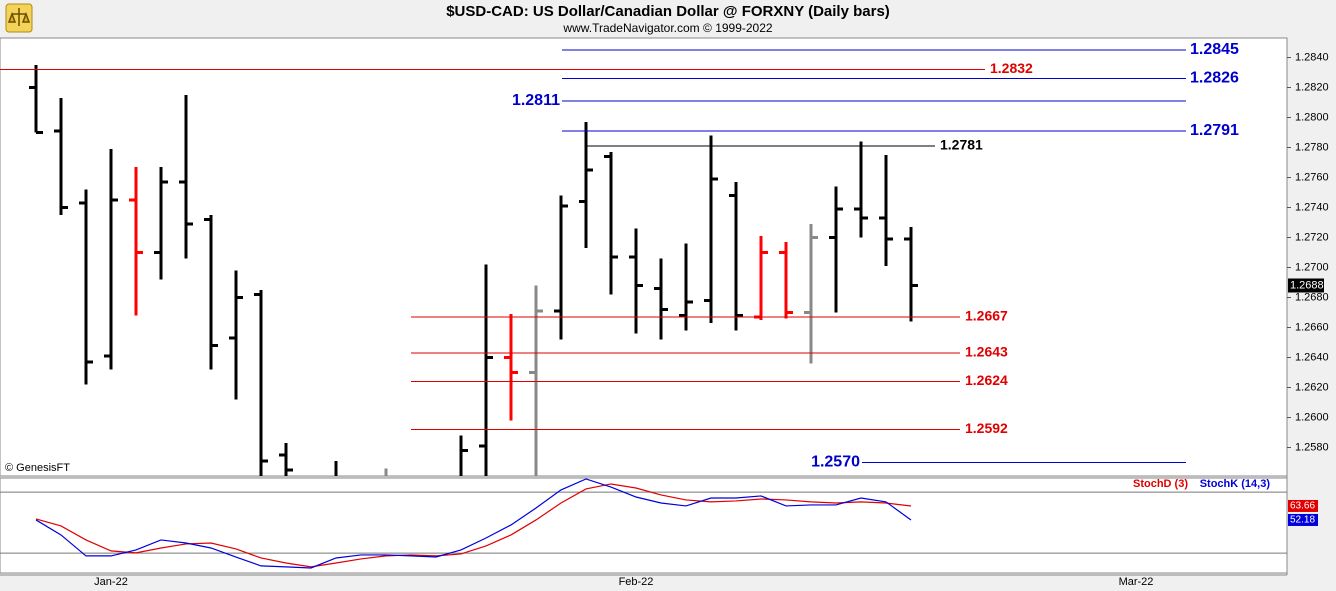 This screenshot has height=591, width=1336. What do you see at coordinates (1312, 207) in the screenshot?
I see `y-tick-label: 1.2740` at bounding box center [1312, 207].